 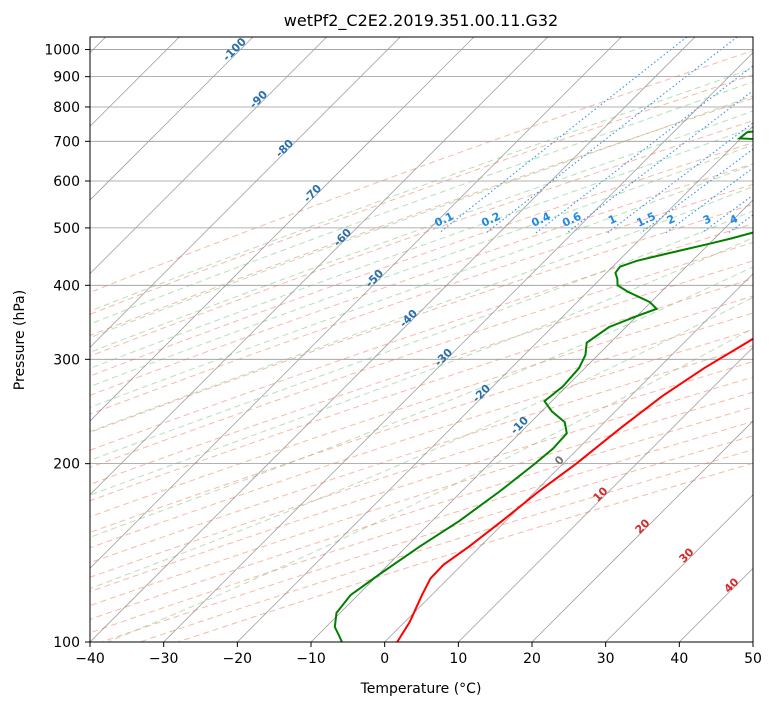 I want to click on y-tick-label: 900, so click(x=66, y=78).